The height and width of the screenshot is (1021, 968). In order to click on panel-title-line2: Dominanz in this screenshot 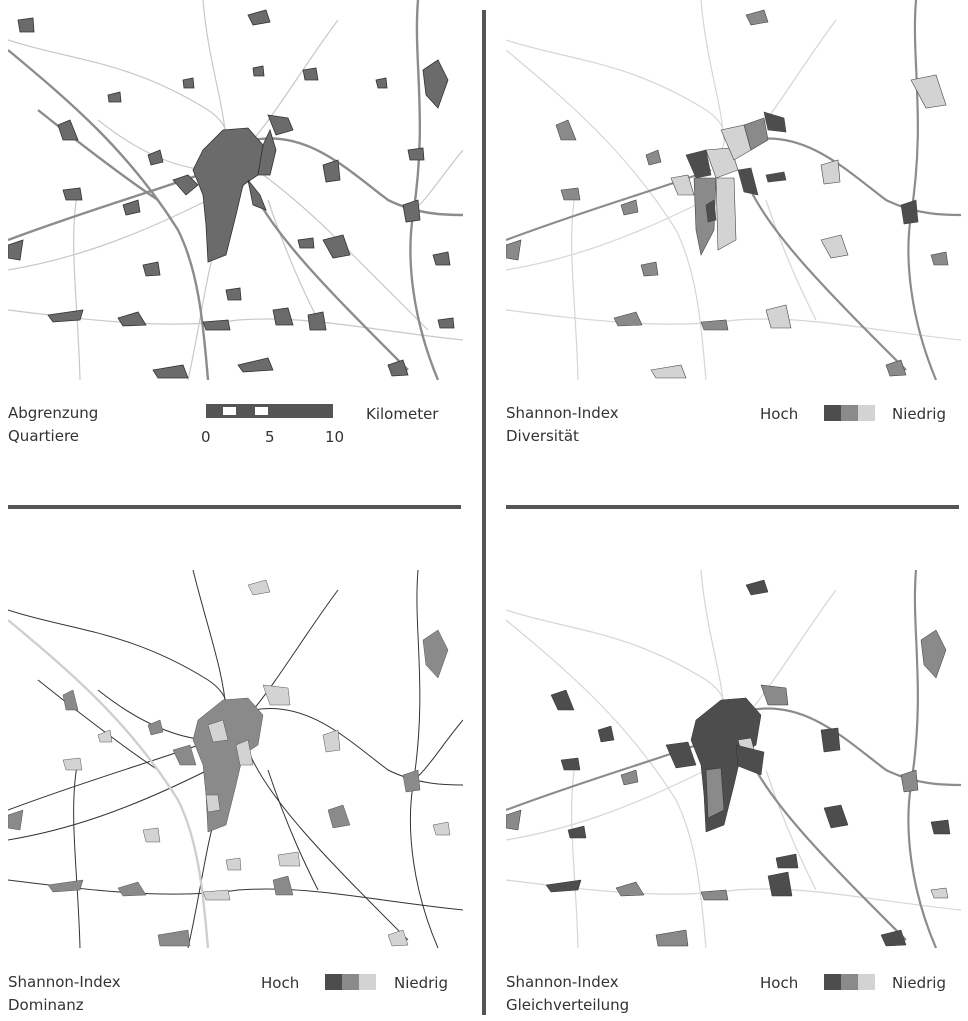, I will do `click(46, 1005)`.